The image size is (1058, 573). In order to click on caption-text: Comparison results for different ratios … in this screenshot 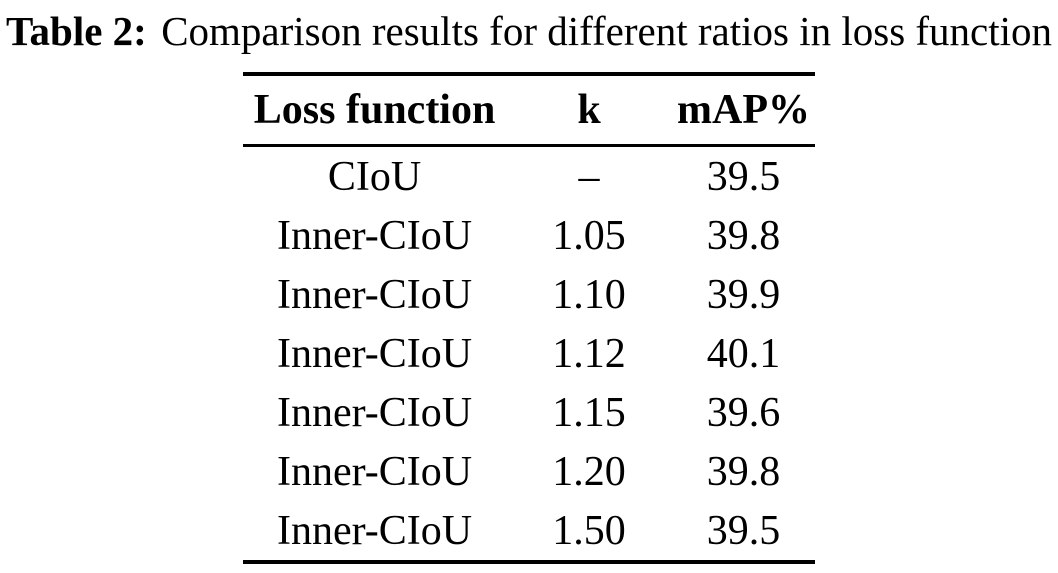, I will do `click(607, 31)`.